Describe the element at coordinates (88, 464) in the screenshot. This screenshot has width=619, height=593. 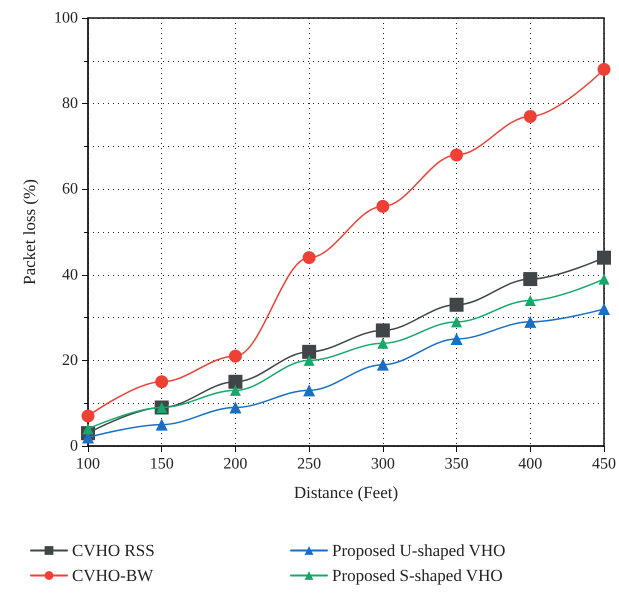
I see `x-tick-label: 100` at that location.